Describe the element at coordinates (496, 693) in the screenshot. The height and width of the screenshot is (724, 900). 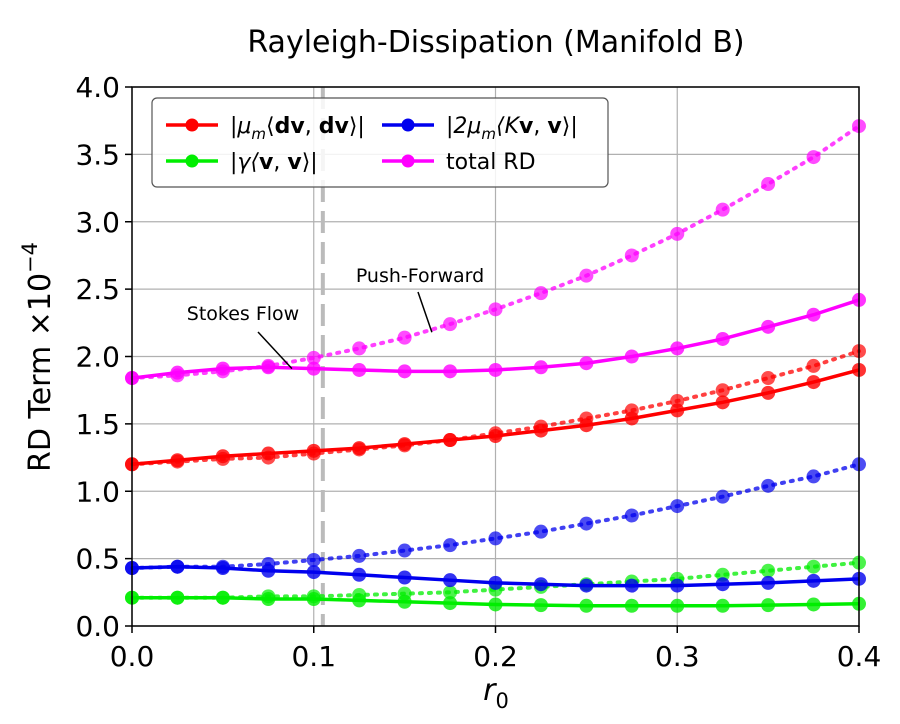
I see `x-axis-title: r0` at that location.